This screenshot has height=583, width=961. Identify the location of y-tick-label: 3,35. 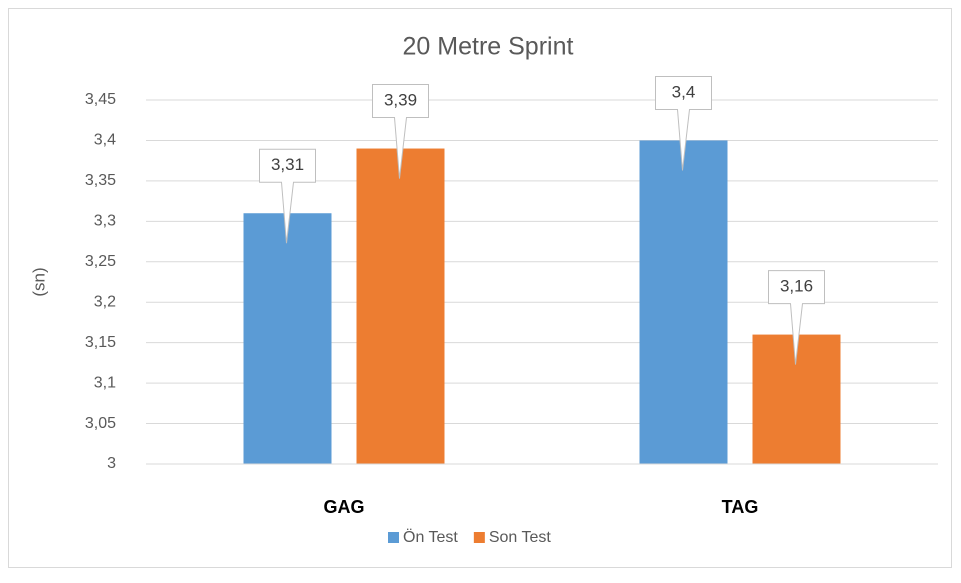
(100, 180).